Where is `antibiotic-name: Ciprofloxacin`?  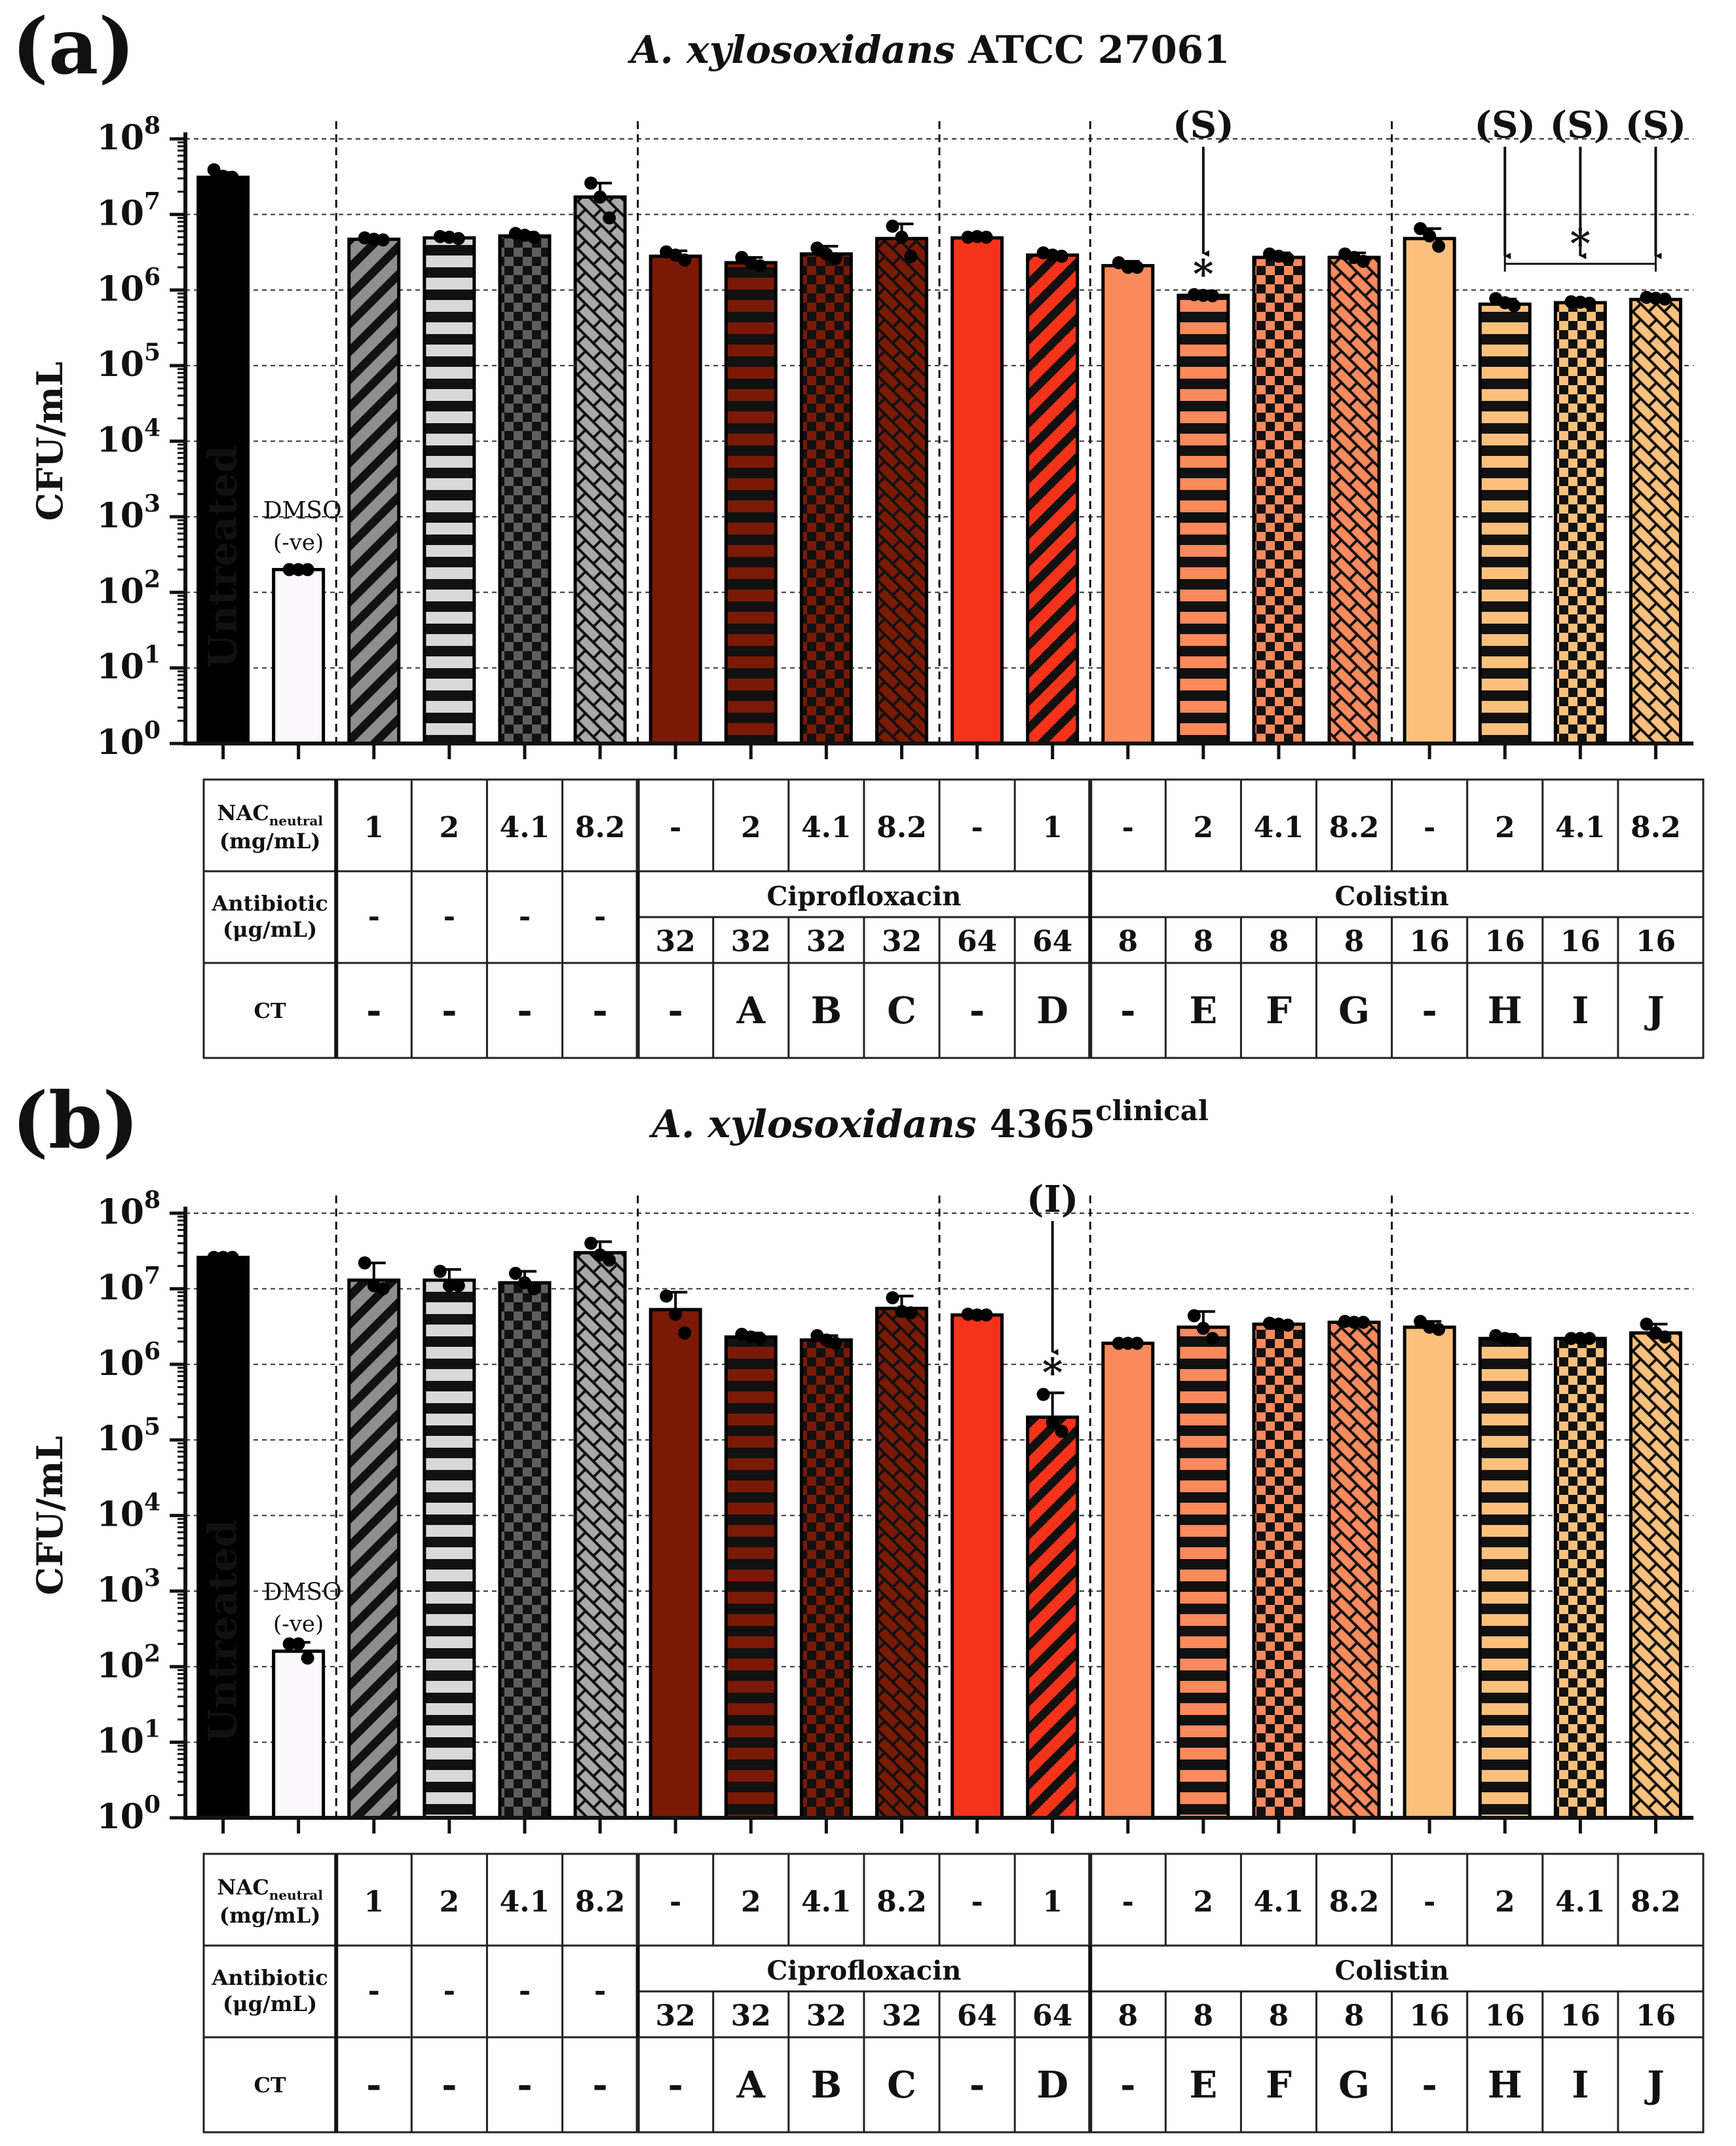 antibiotic-name: Ciprofloxacin is located at coordinates (863, 1970).